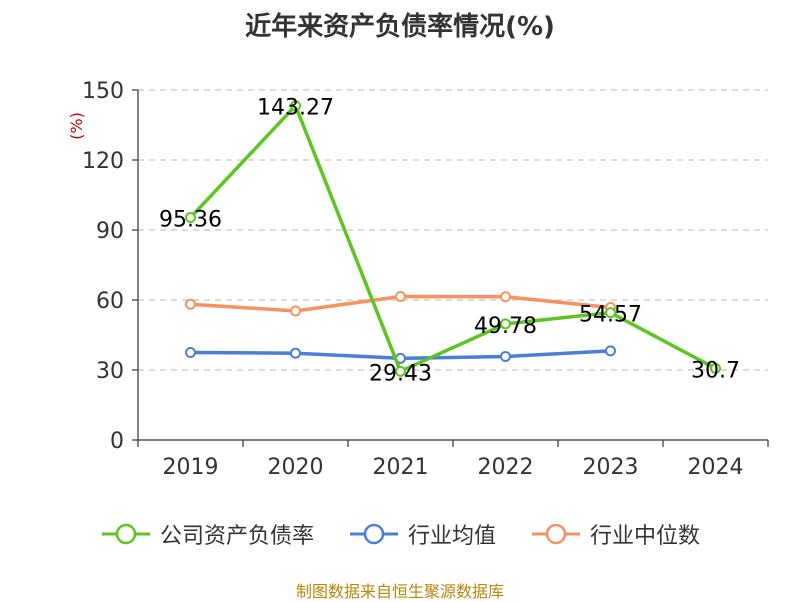 The height and width of the screenshot is (602, 800). I want to click on x-tick-label: 2021, so click(401, 467).